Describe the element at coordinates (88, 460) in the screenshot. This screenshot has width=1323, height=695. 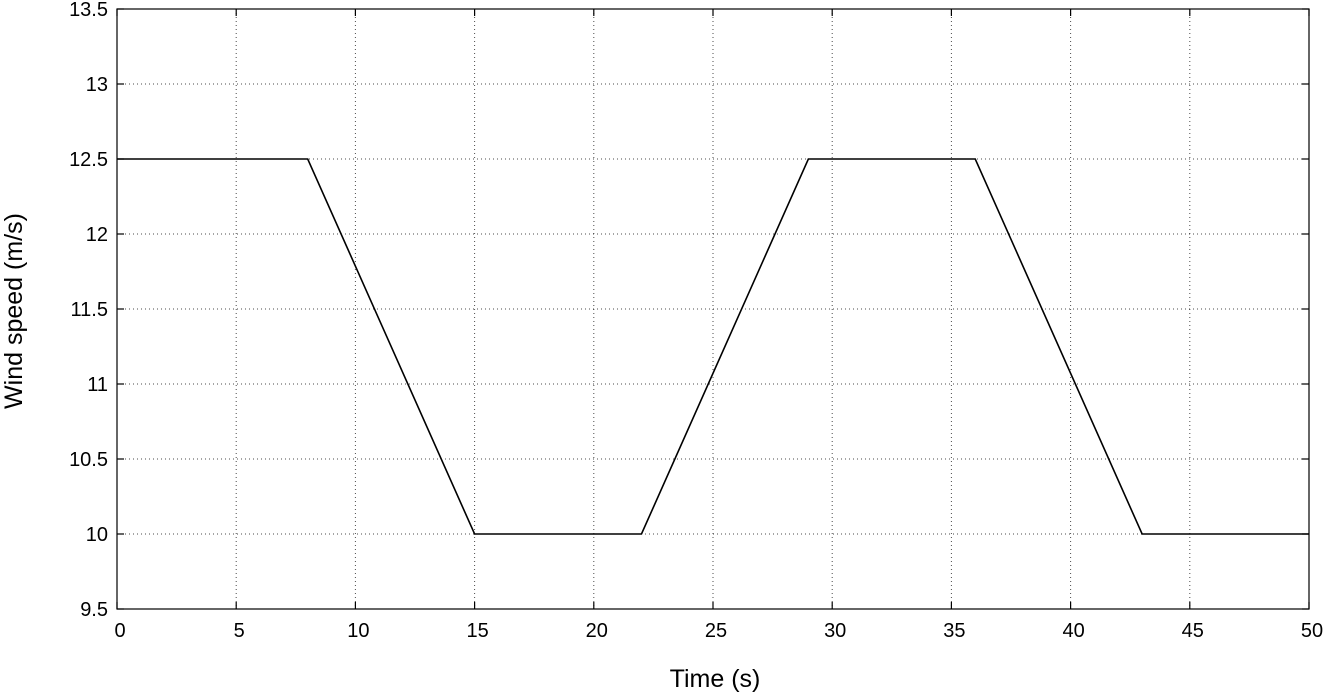
I see `y-tick-label: 10.5` at that location.